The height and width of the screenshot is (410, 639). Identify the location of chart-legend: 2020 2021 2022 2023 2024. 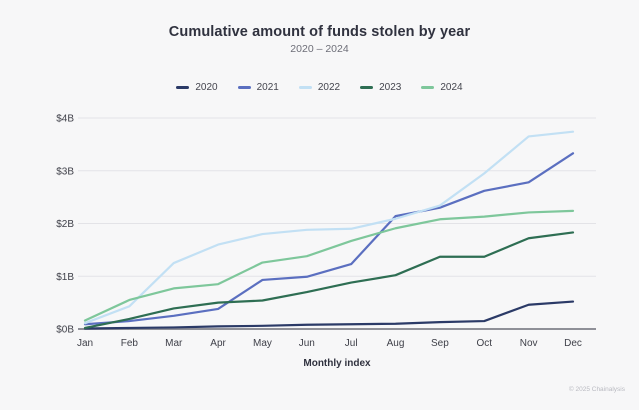
(319, 87).